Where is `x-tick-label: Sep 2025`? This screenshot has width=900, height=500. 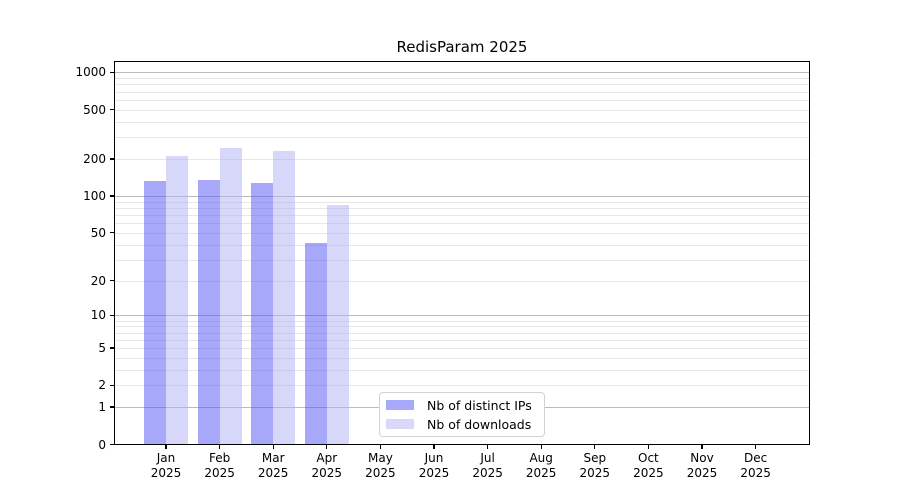 x-tick-label: Sep 2025 is located at coordinates (595, 465).